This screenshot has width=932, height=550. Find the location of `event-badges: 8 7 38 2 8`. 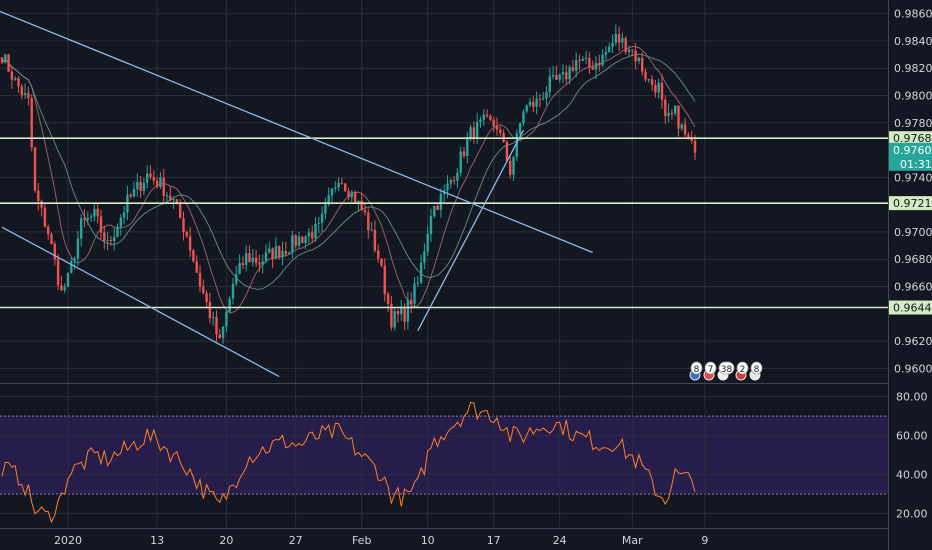

event-badges: 8 7 38 2 8 is located at coordinates (726, 371).